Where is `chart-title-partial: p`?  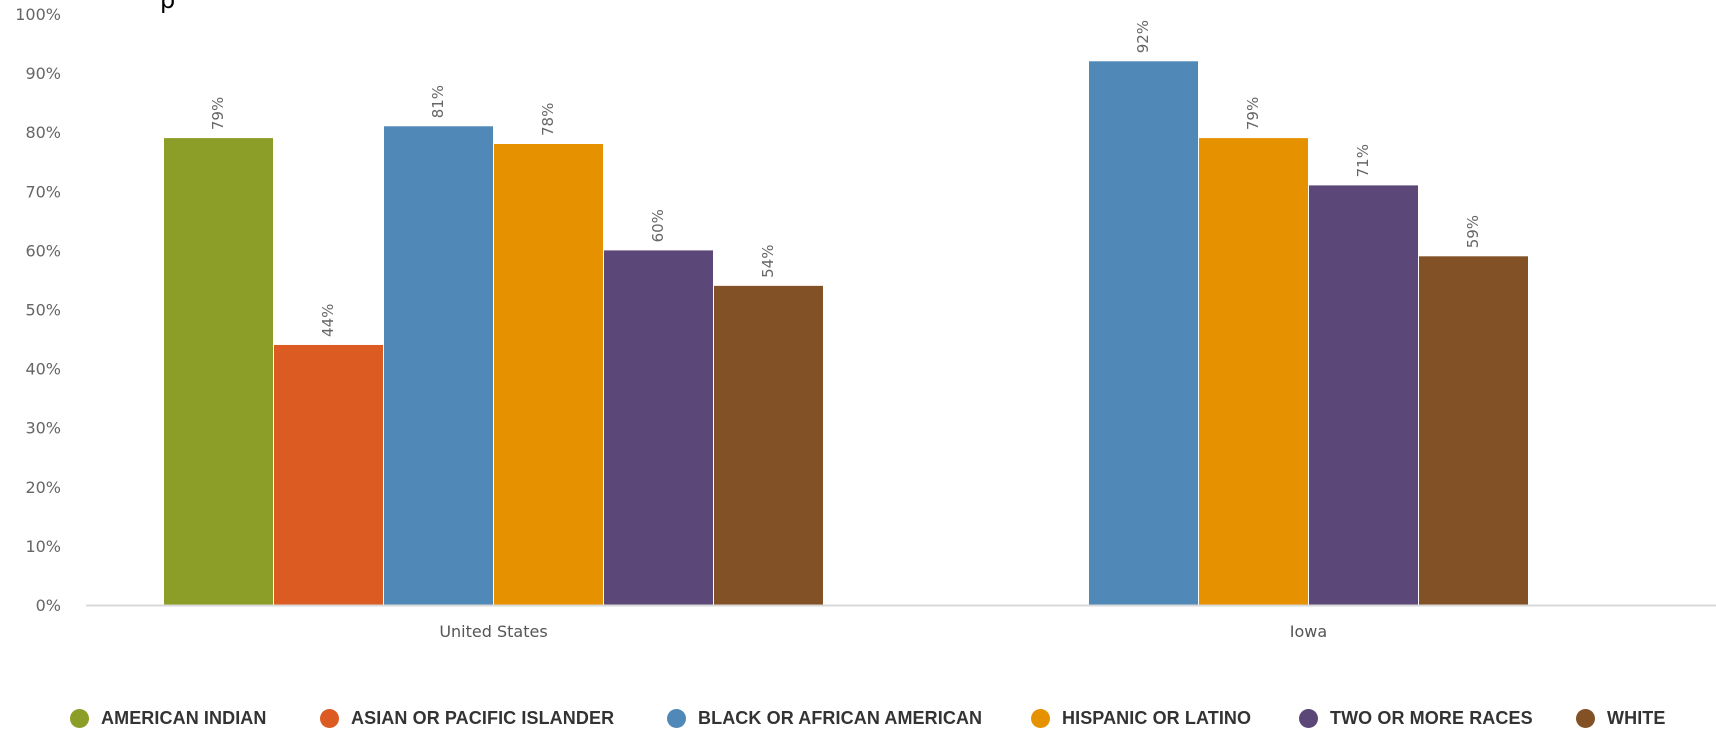
chart-title-partial: p is located at coordinates (167, 7).